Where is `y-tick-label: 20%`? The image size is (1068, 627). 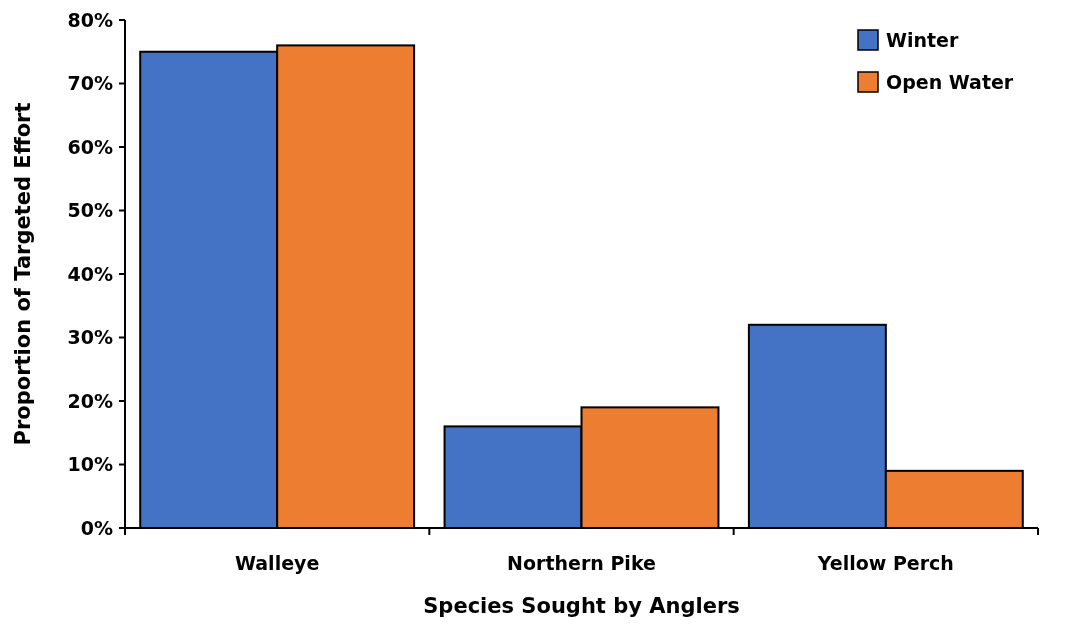 y-tick-label: 20% is located at coordinates (90, 400).